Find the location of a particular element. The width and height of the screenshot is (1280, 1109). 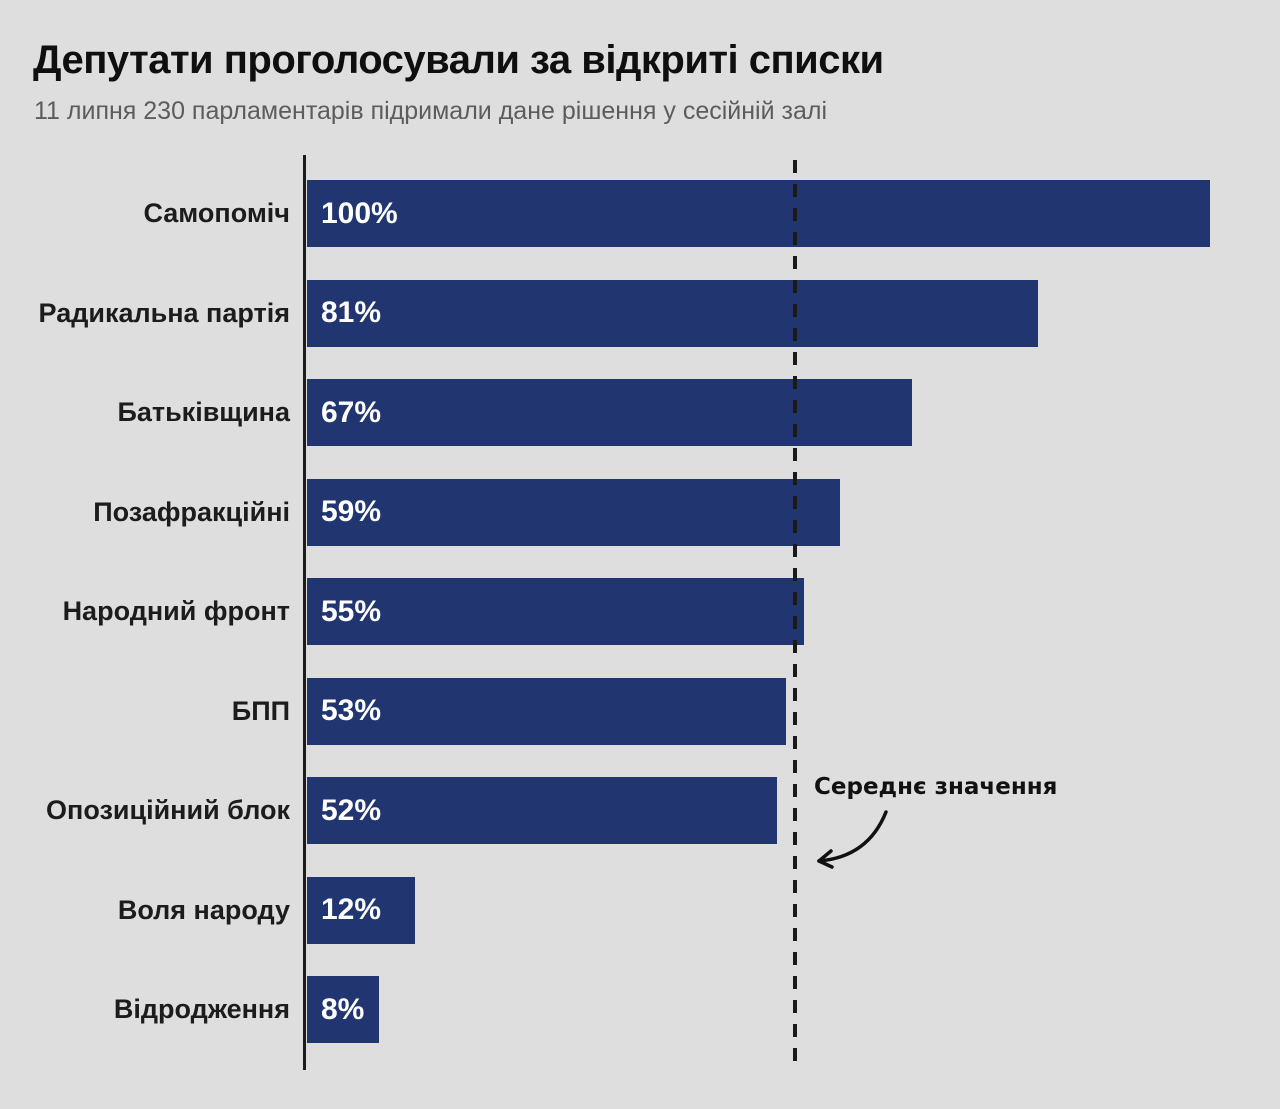

bar-row: Батьківщина 67% is located at coordinates (663, 412).